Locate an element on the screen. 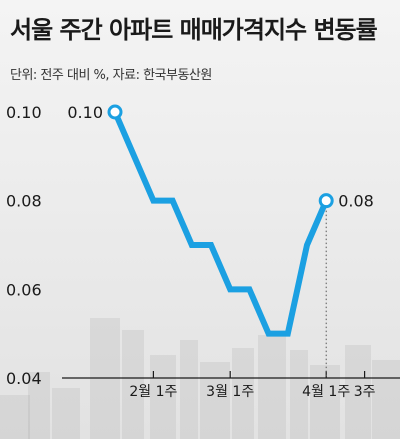 The width and height of the screenshot is (400, 439). y-tick-label: 0.04 is located at coordinates (24, 378).